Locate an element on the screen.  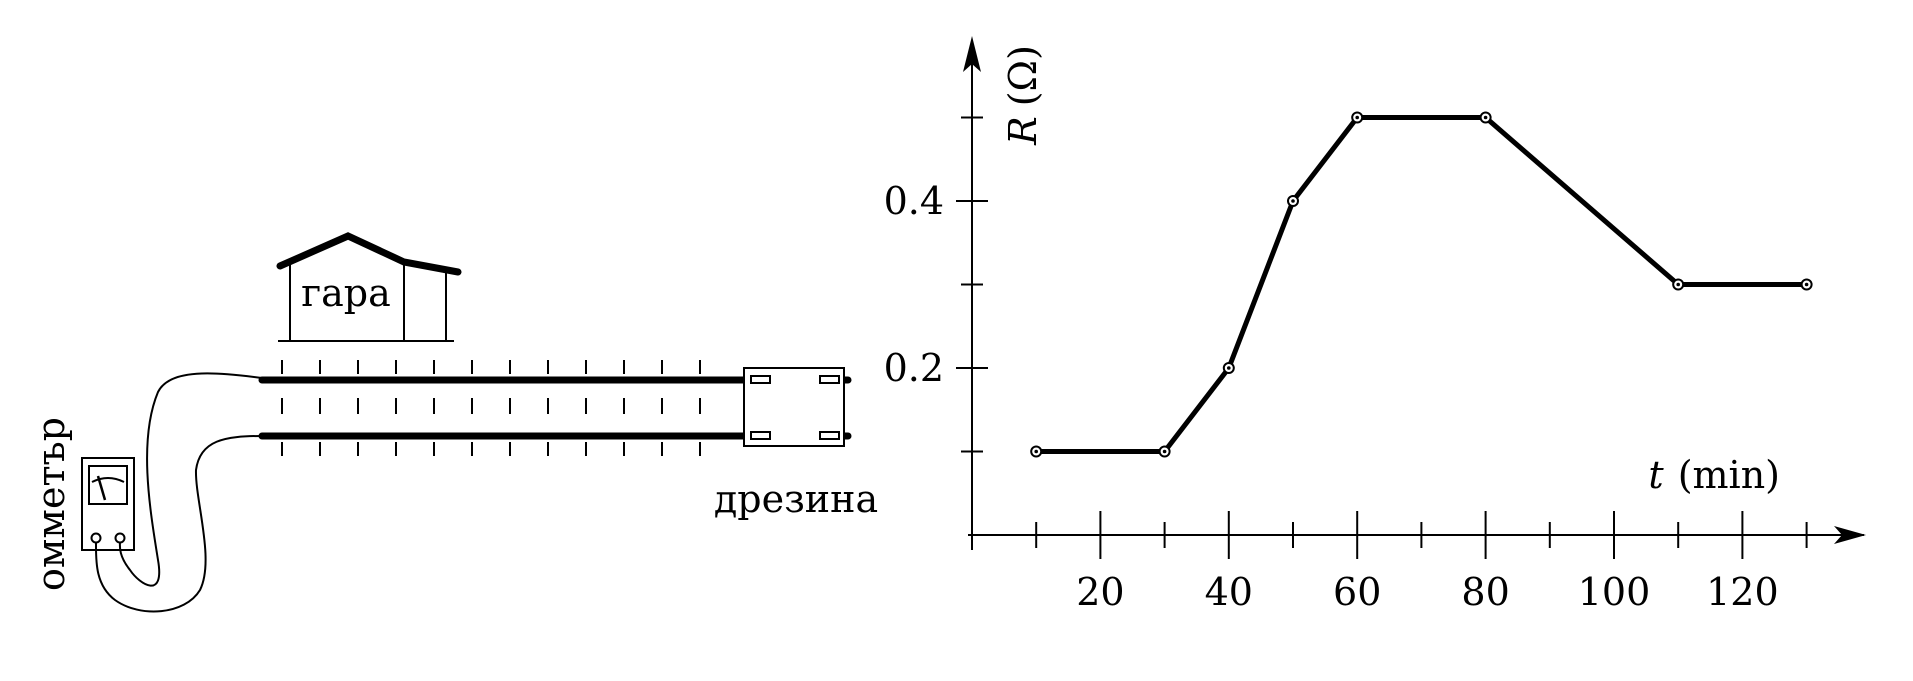
x-tick-label: 40 is located at coordinates (1229, 592).